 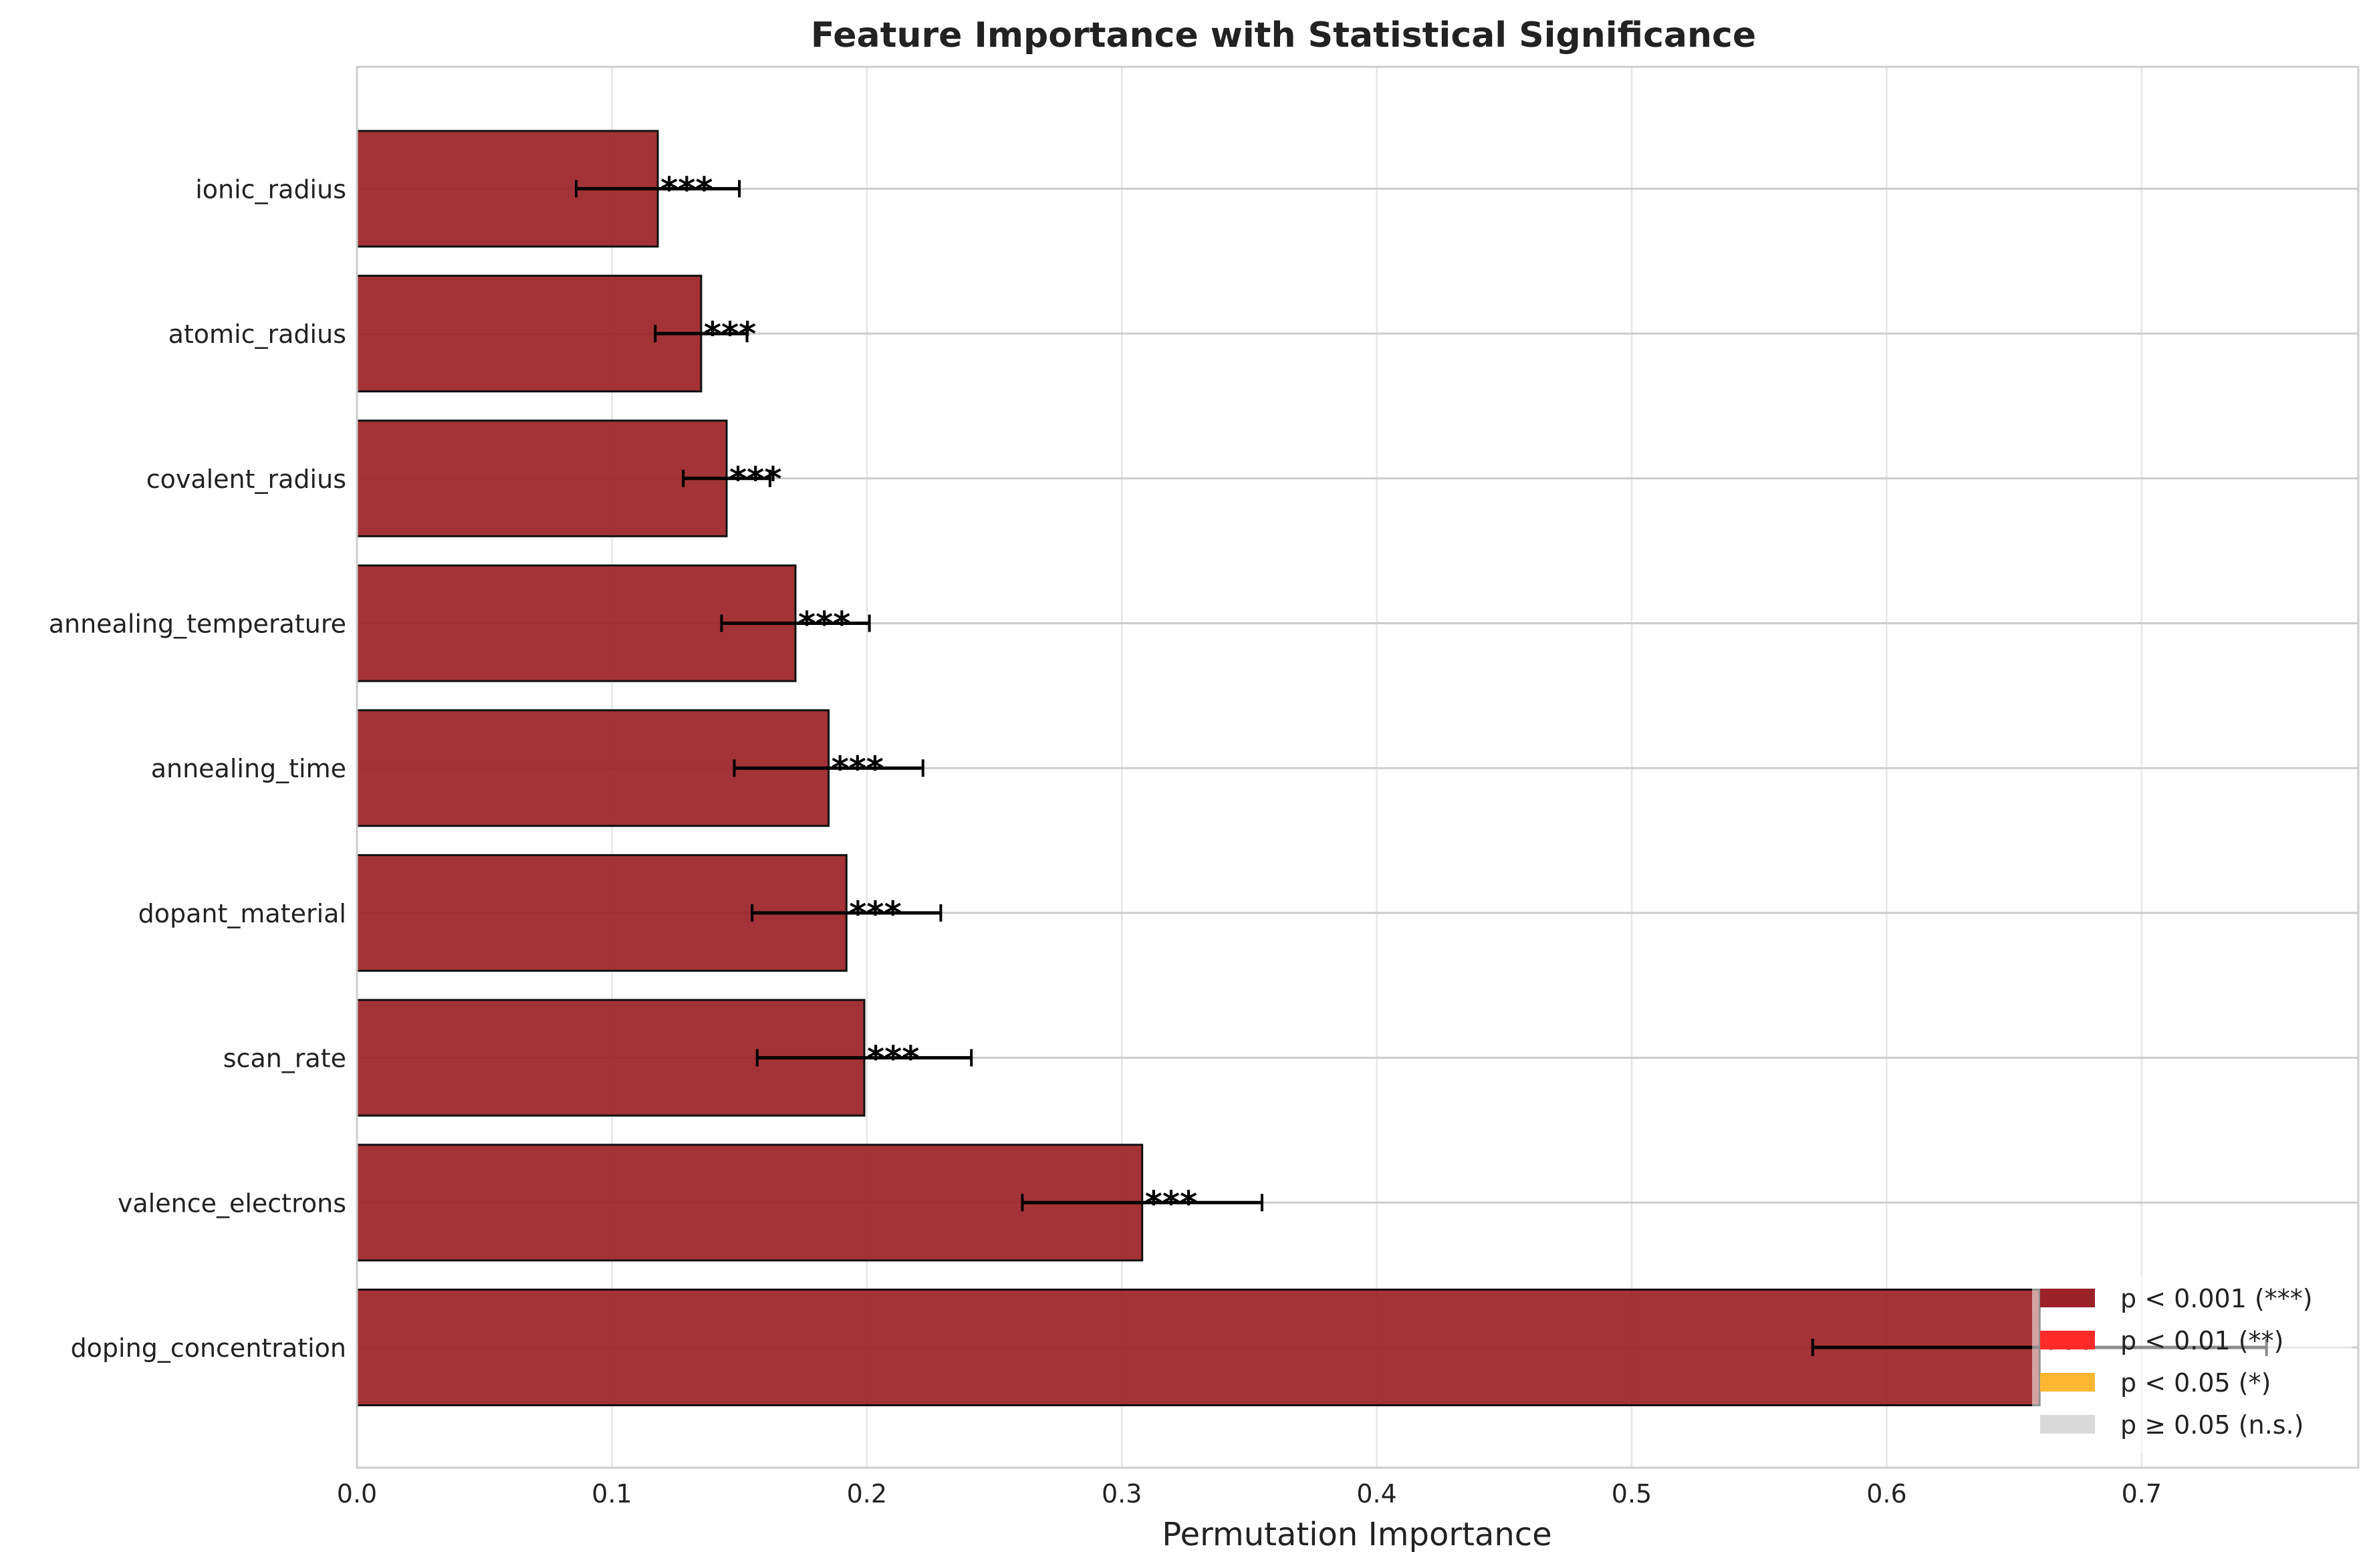 I want to click on x-axis-label: Permutation Importance, so click(x=1356, y=1535).